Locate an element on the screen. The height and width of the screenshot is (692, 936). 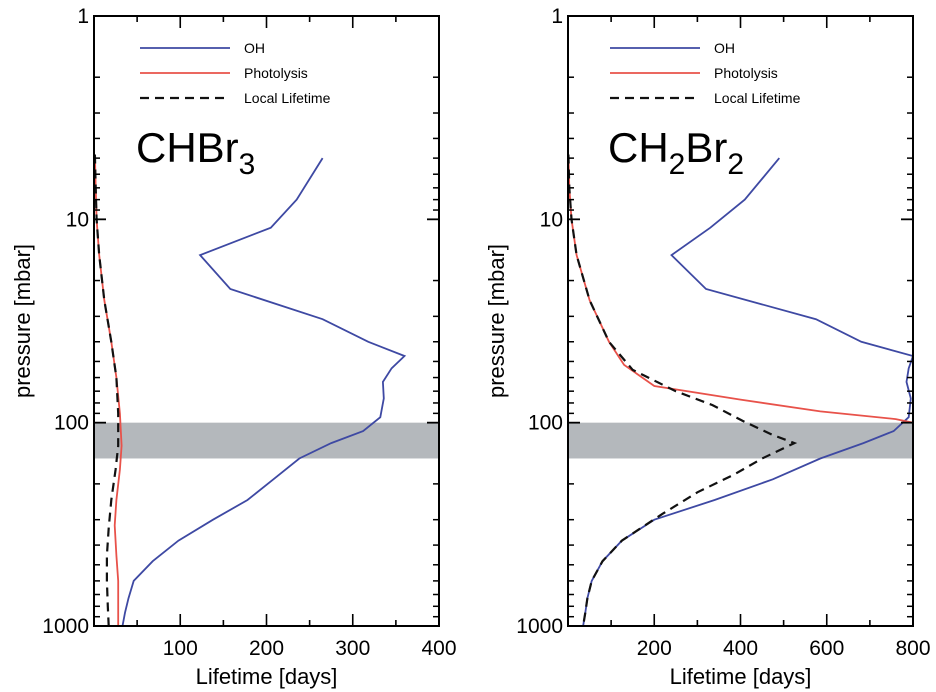
series-line-local-lifetime is located at coordinates (107, 390).